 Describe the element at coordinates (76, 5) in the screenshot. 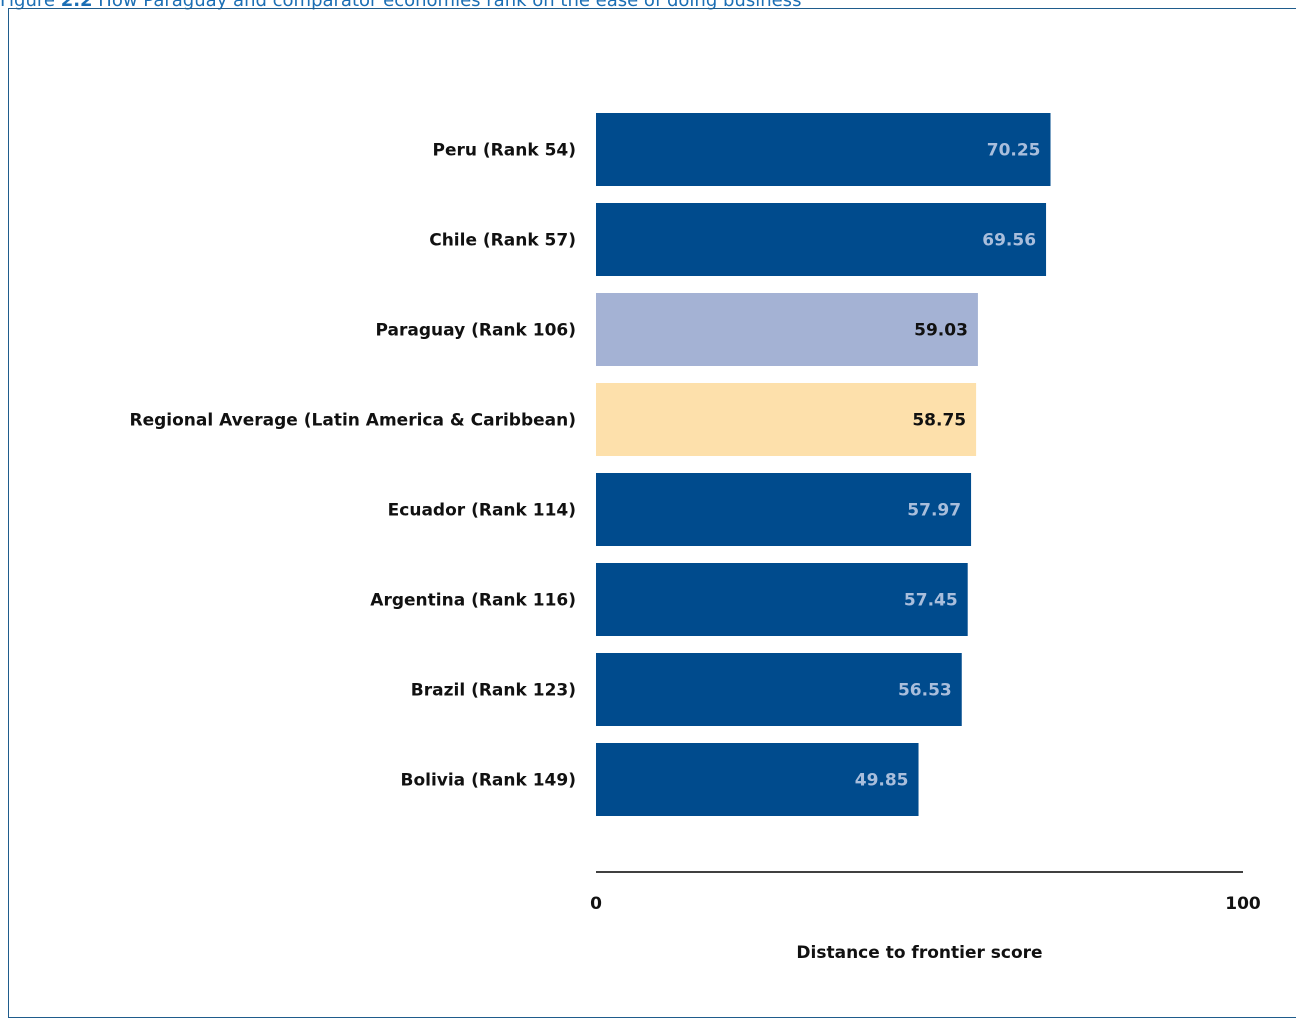

I see `caption-number: 2.2` at that location.